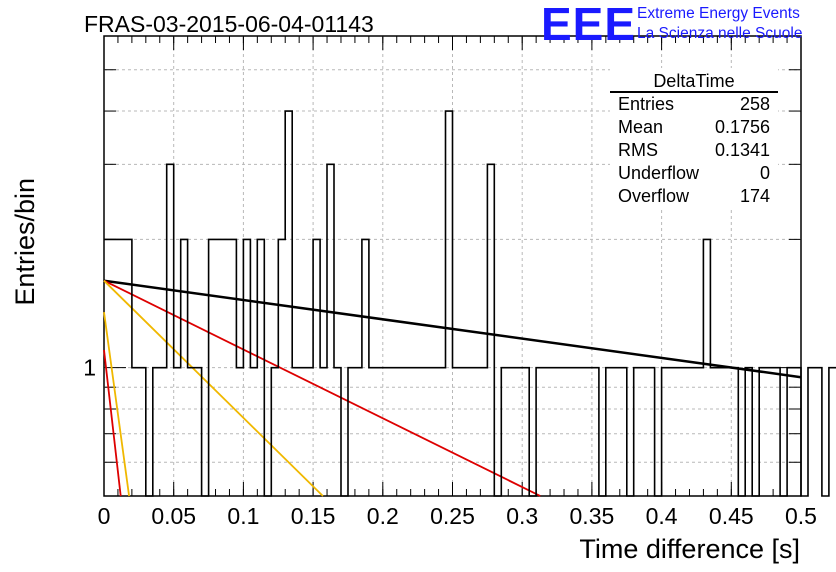 This screenshot has width=836, height=572. I want to click on x-tick-label: 0.05, so click(173, 516).